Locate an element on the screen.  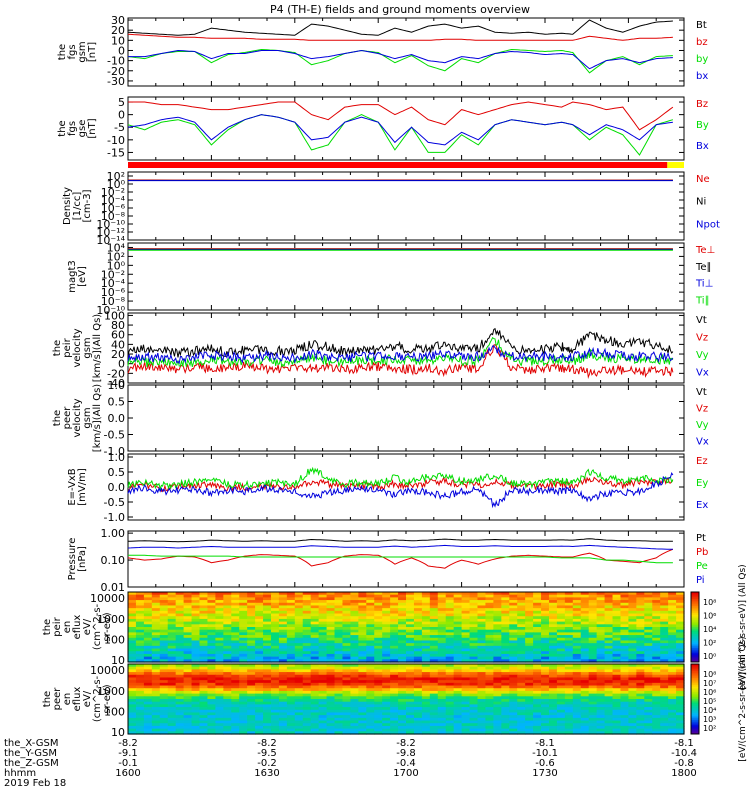
colorbar-segment is located at coordinates (695, 633).